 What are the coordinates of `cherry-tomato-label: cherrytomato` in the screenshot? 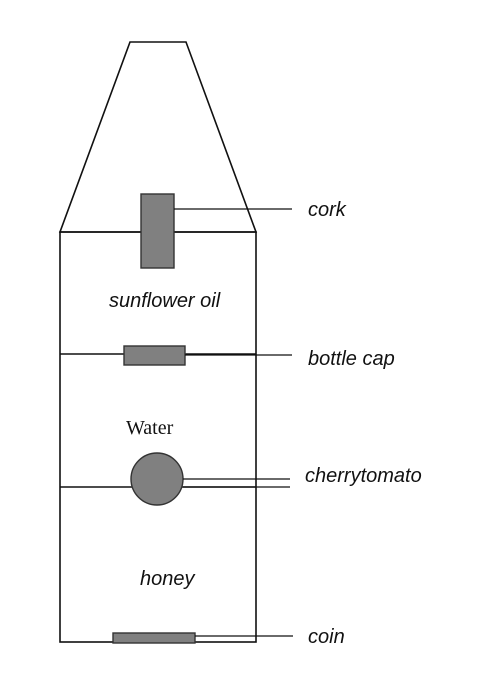 It's located at (363, 476).